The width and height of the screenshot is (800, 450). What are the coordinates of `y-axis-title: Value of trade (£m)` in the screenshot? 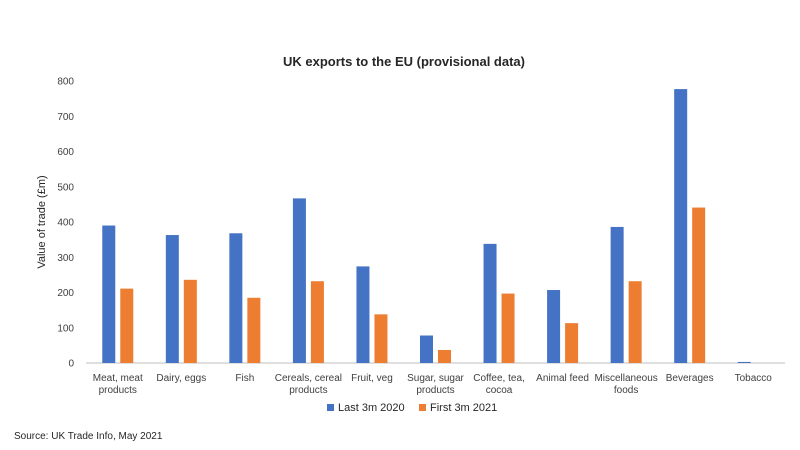 It's located at (42, 221).